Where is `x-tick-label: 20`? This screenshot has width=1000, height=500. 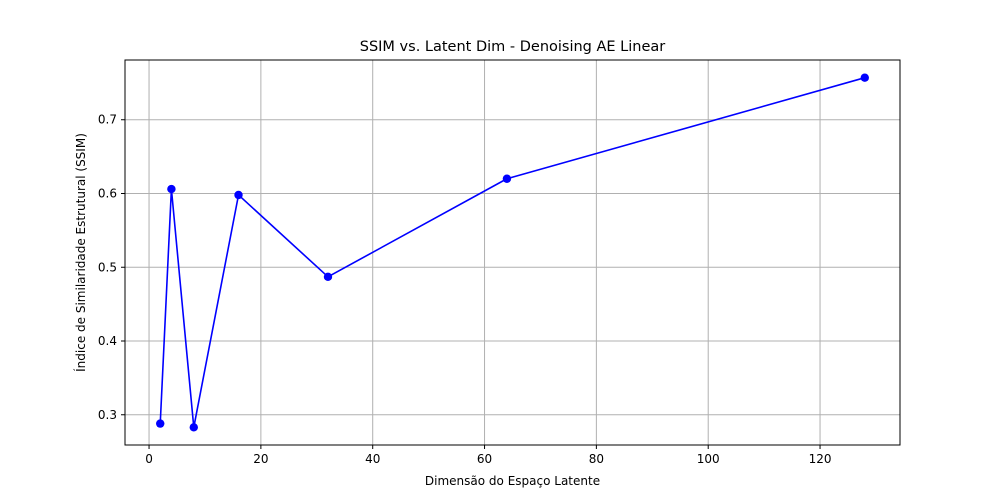
x-tick-label: 20 is located at coordinates (260, 459).